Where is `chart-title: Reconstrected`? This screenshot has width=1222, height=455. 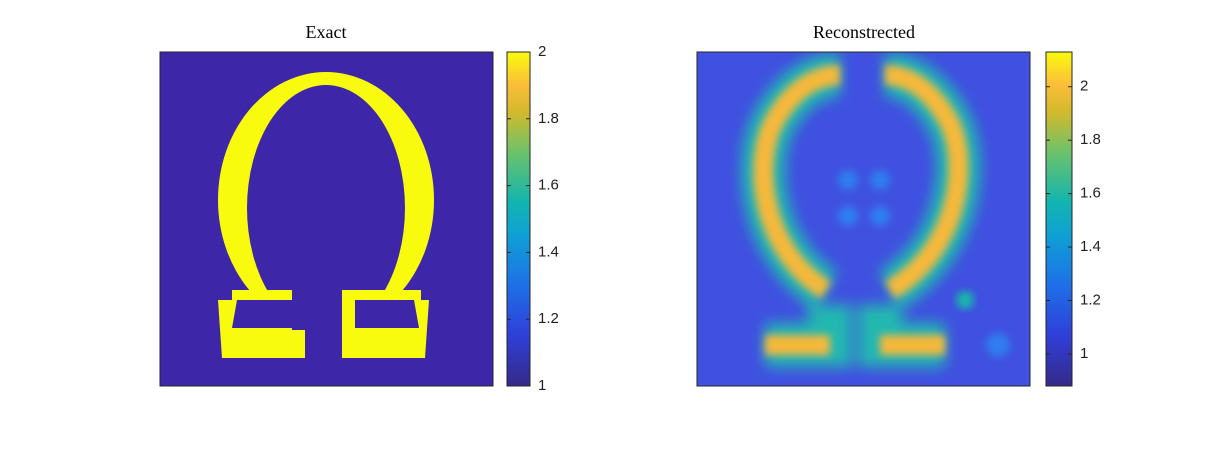 chart-title: Reconstrected is located at coordinates (864, 32).